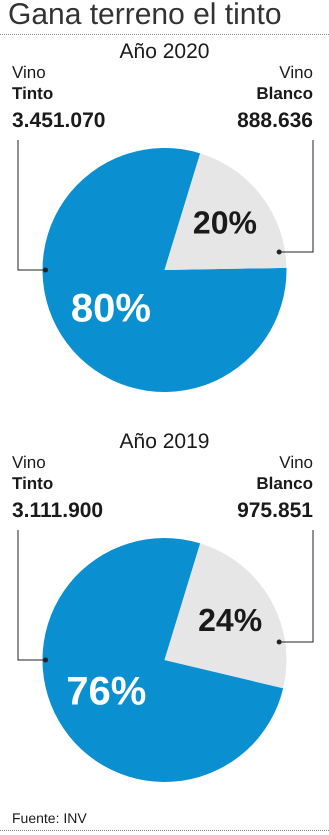 This screenshot has width=329, height=835. I want to click on chart-subtitle: Año 2020, so click(164, 52).